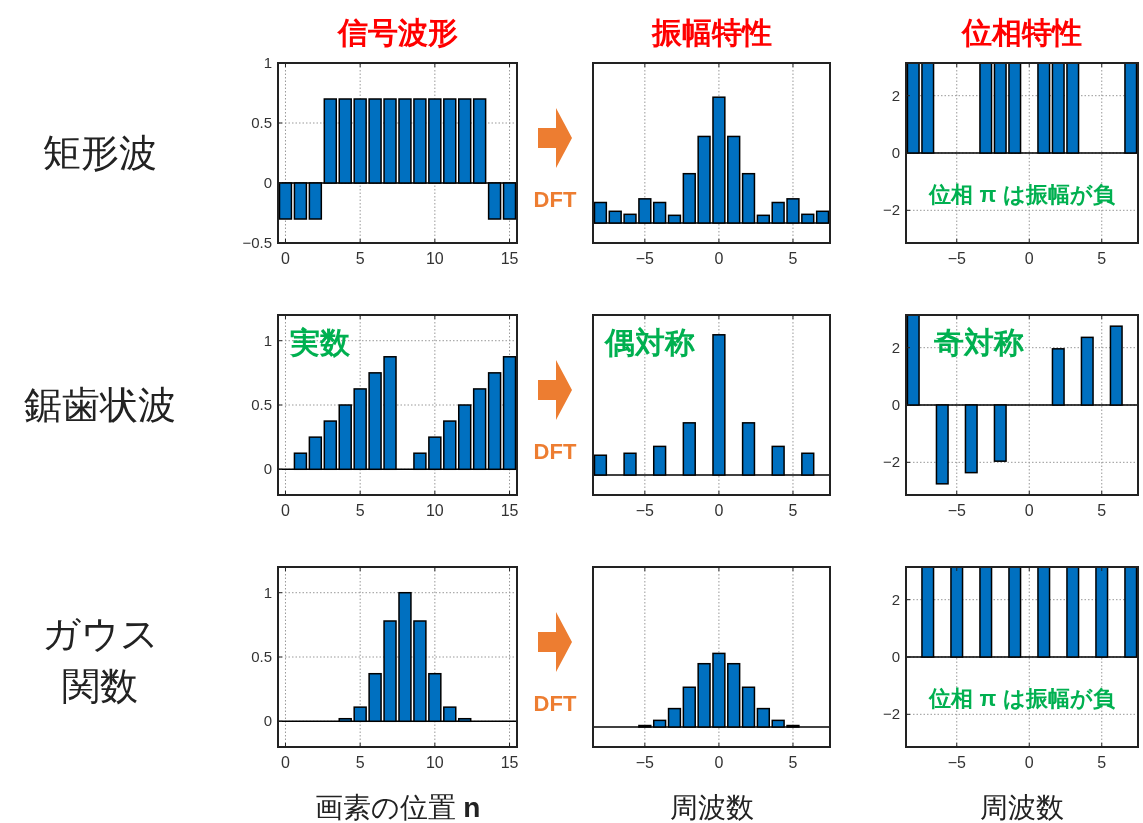 This screenshot has height=823, width=1143. I want to click on y-axis-title: 矩形波, so click(100, 153).